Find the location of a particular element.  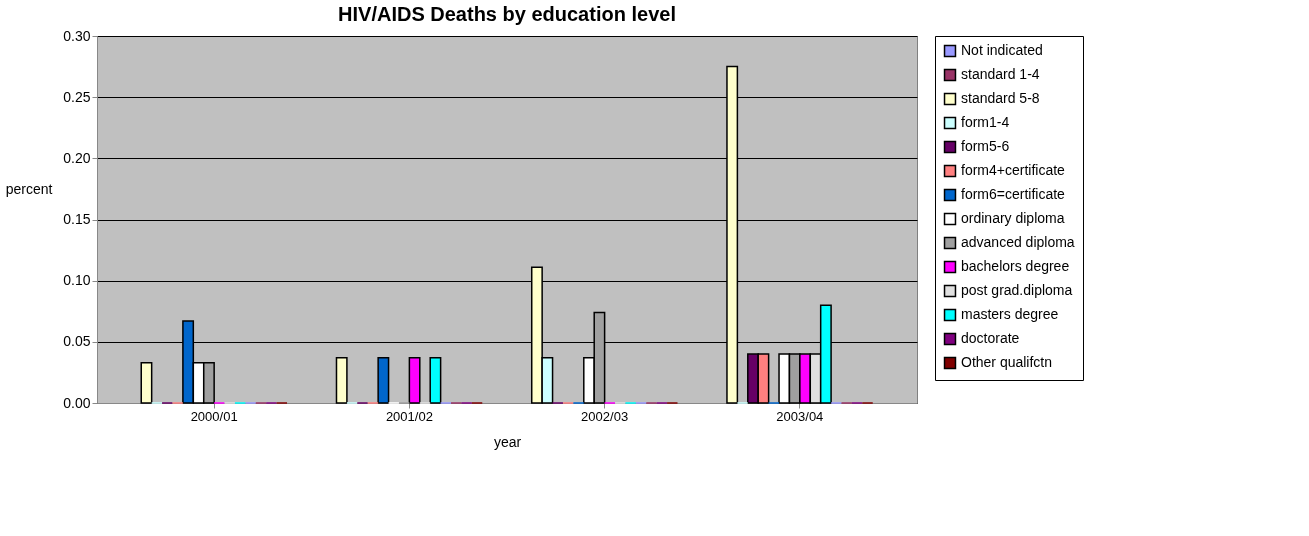

y-tick-label: 0.25 is located at coordinates (77, 96).